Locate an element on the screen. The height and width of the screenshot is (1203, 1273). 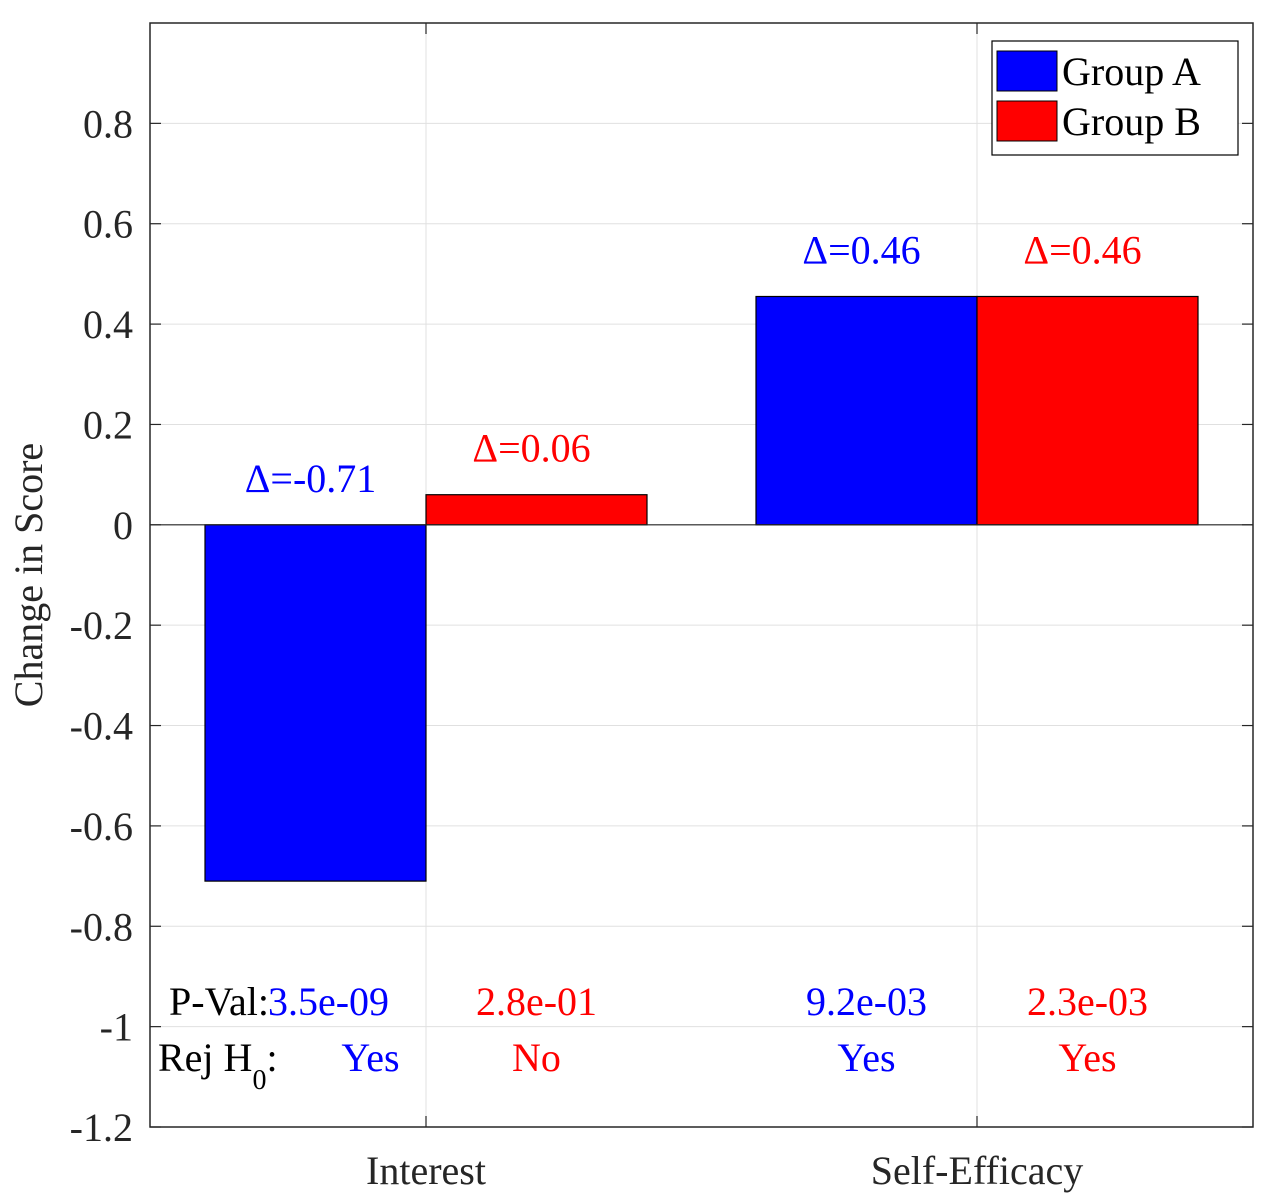
y-tick-labels: 0.8 0.6 0.4 0.2 0 -0.2 -0.4 -0.6 -0.8 -1 -1.2 is located at coordinates (101, 625).